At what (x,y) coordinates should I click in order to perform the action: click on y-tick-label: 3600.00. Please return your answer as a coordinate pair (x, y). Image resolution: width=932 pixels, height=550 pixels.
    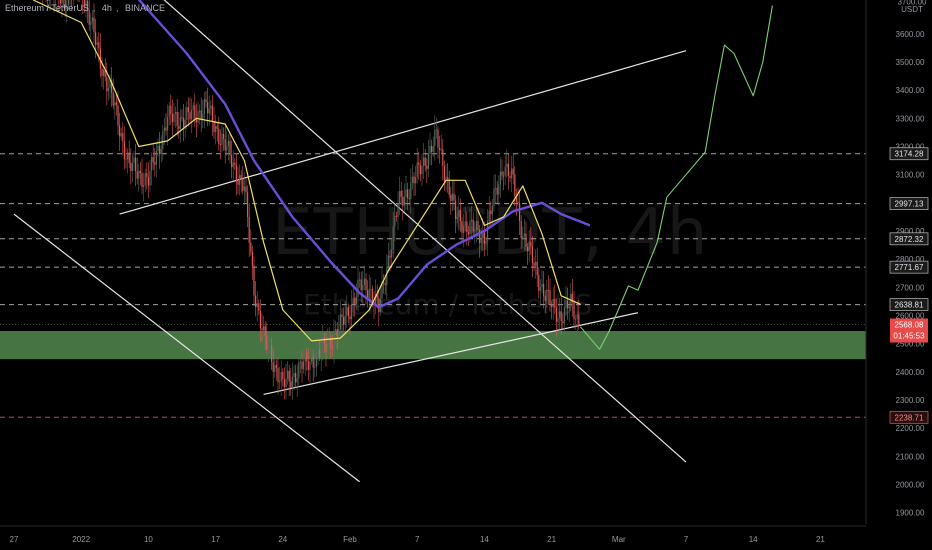
    Looking at the image, I should click on (910, 34).